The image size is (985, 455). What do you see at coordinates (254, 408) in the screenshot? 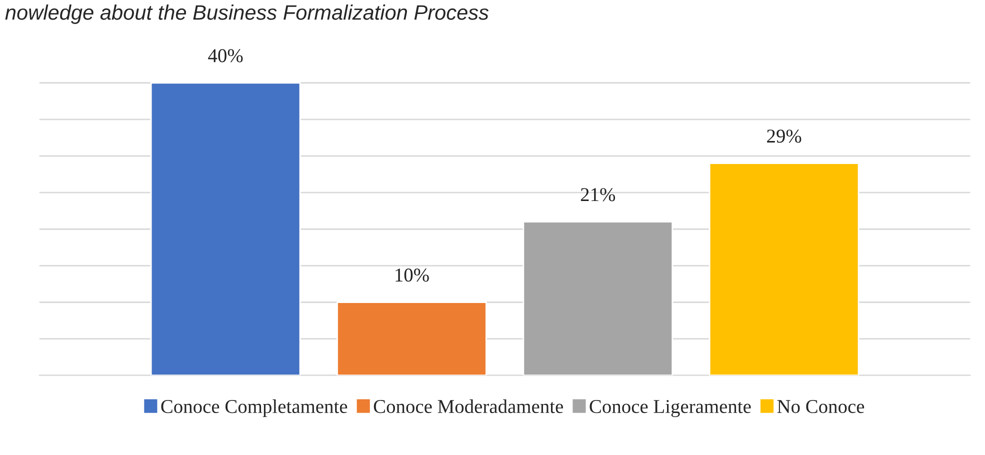
I see `legend-label: Conoce Completamente` at bounding box center [254, 408].